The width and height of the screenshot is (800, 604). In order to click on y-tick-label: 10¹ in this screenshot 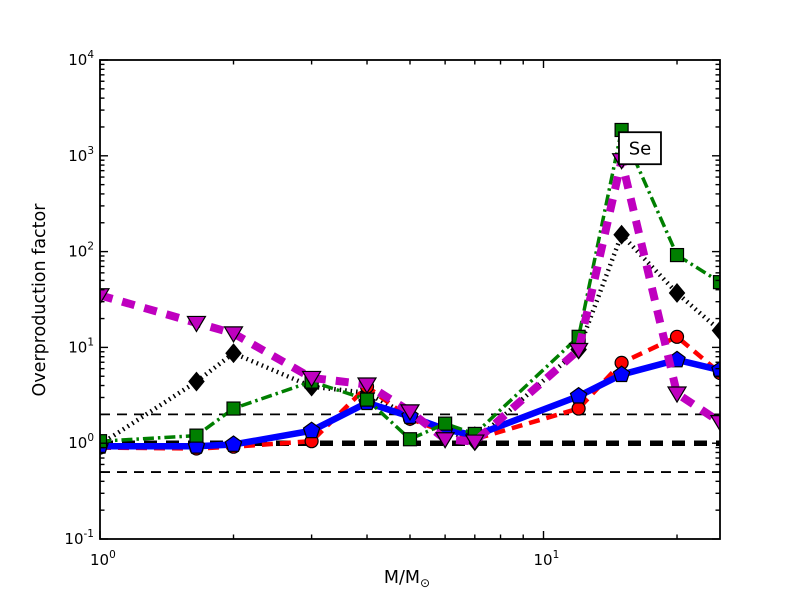, I will do `click(81, 346)`.